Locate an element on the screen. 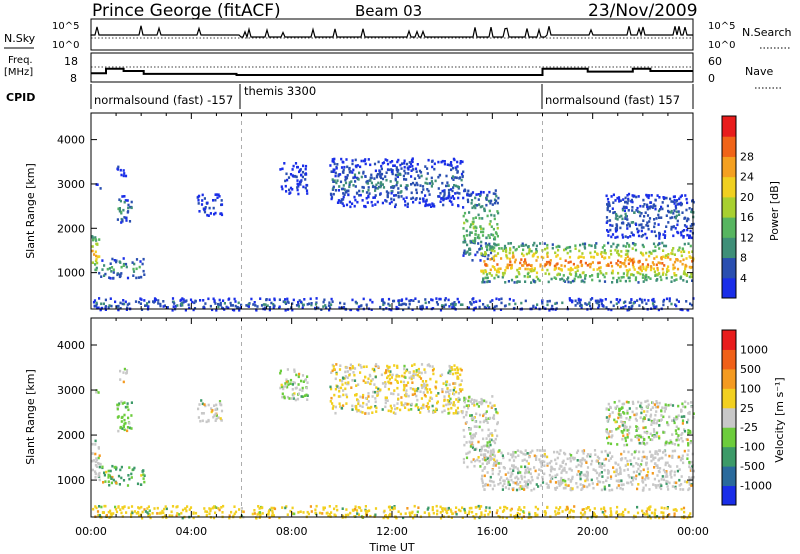 This screenshot has width=800, height=554. colorbar-frame is located at coordinates (729, 207).